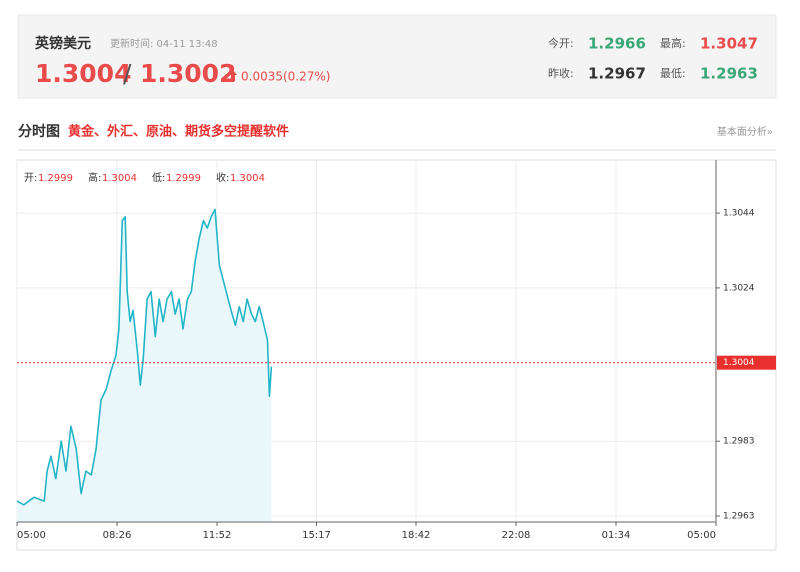 The image size is (800, 572). I want to click on last-price-box, so click(746, 362).